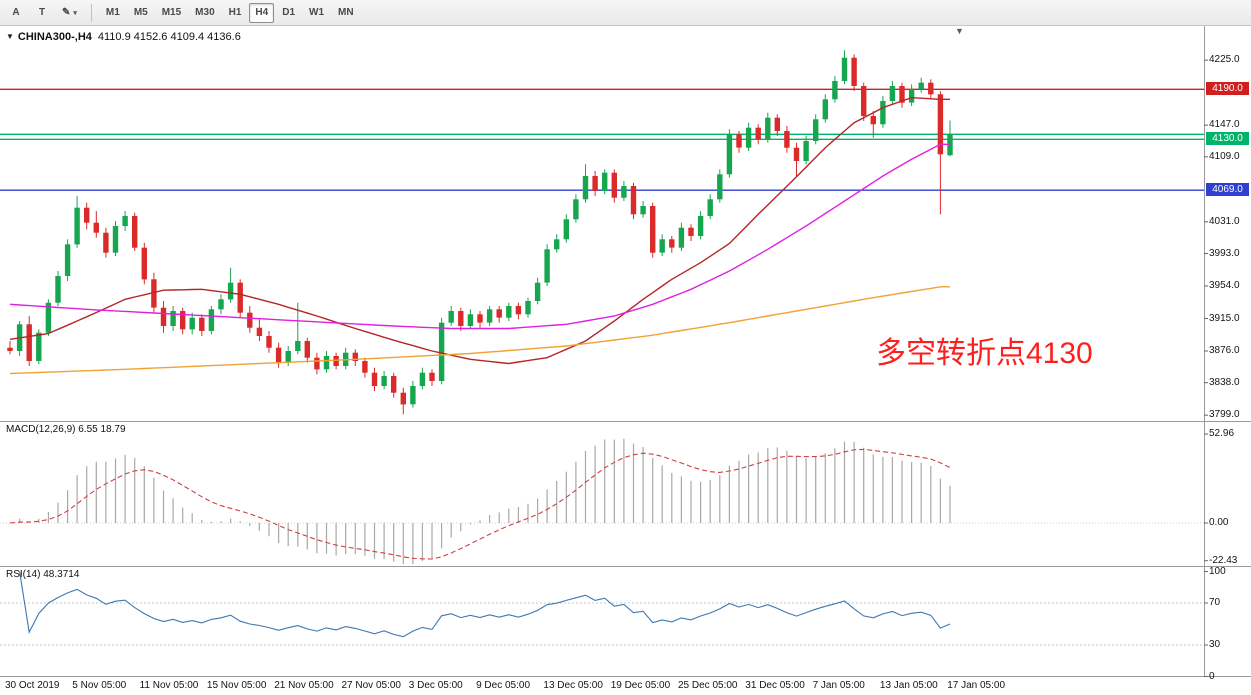  Describe the element at coordinates (54, 37) in the screenshot. I see `symbol-name: CHINA300-,H4` at that location.